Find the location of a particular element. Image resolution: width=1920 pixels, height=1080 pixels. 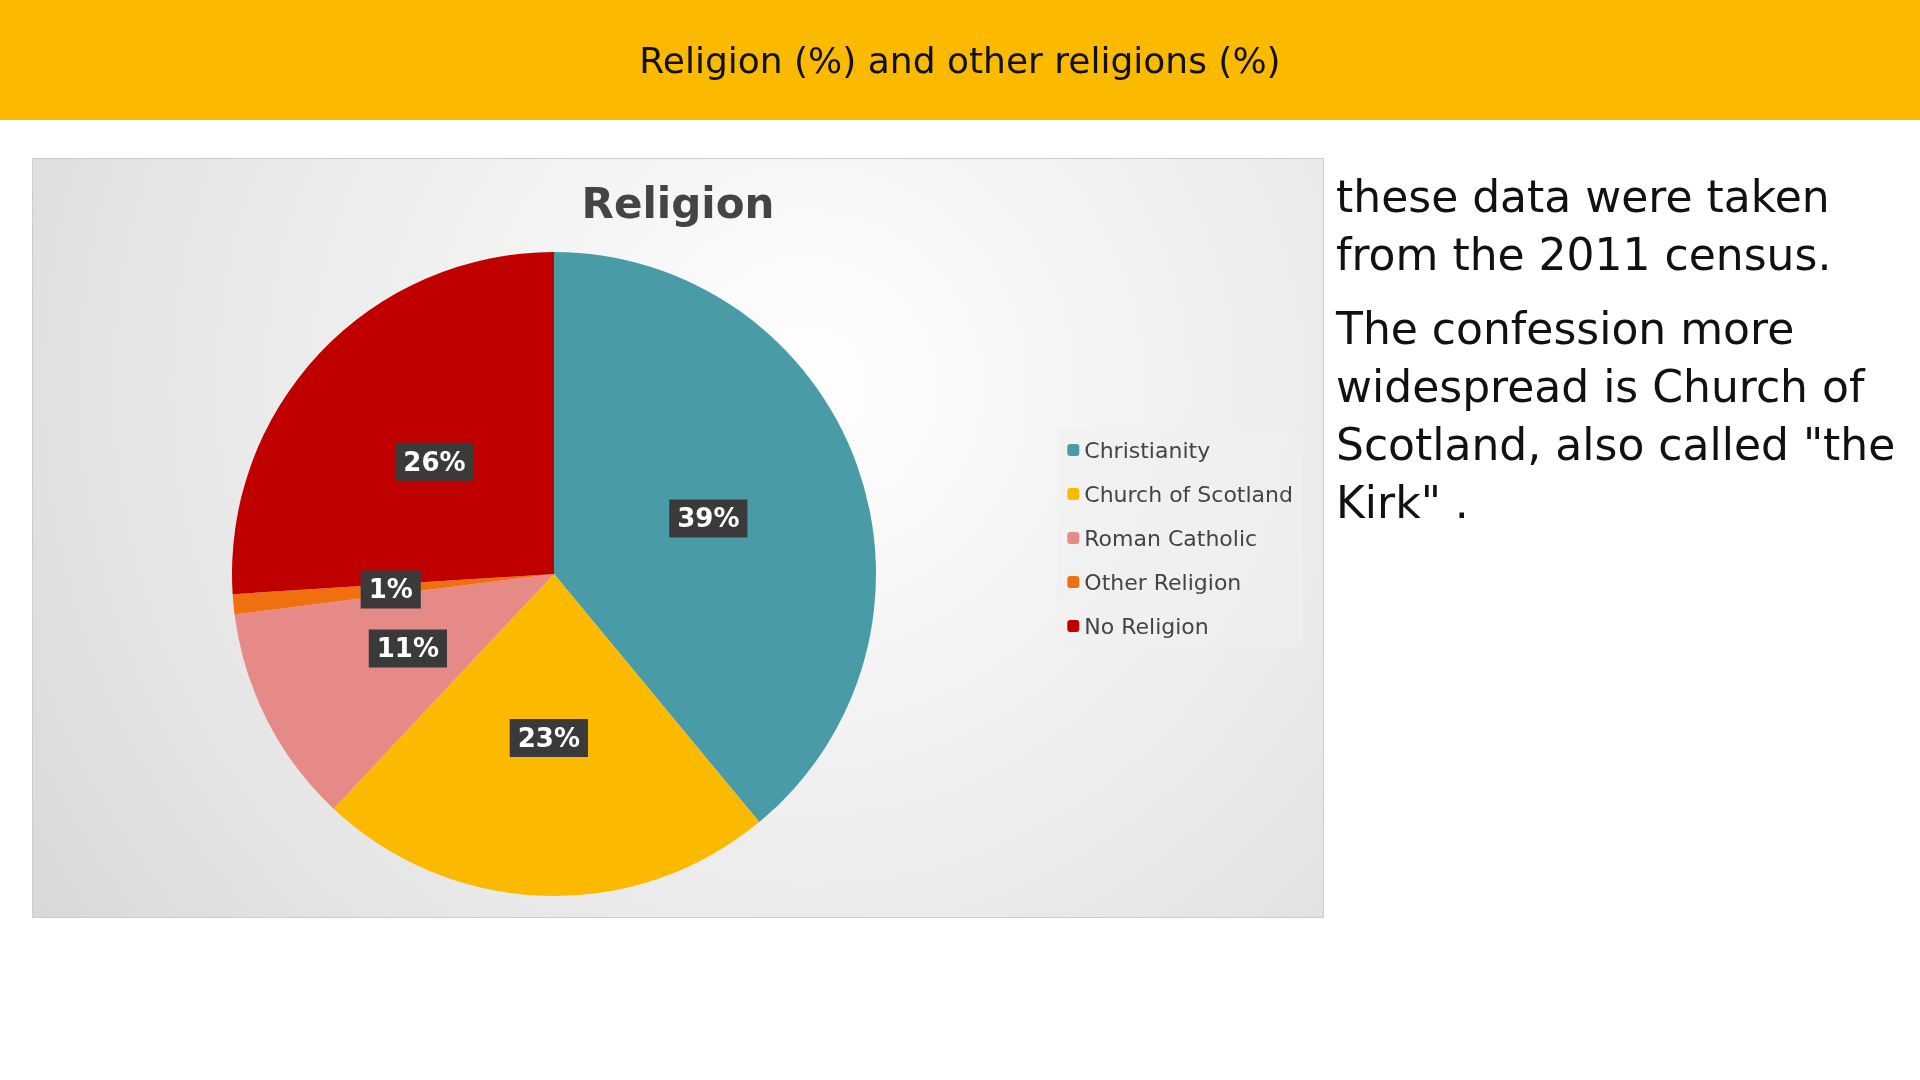

legend-label: Church of Scotland is located at coordinates (1189, 494).